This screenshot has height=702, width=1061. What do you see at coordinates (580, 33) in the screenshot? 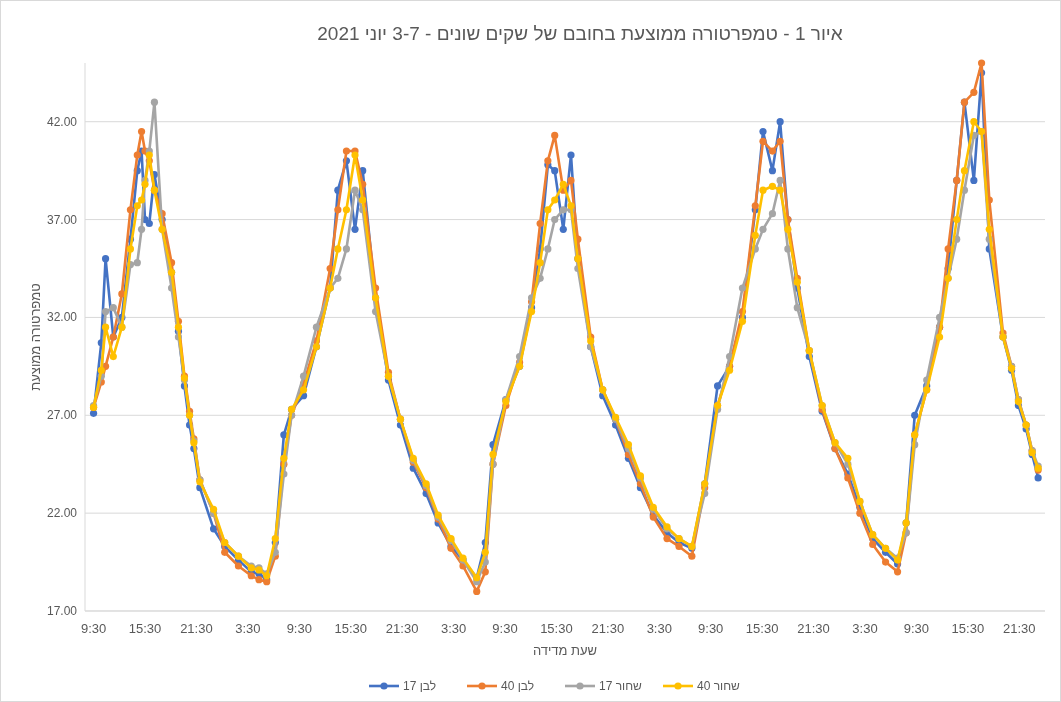
I see `chart-title: איור 1 - טמפרטורה ממוצעת בחובם של שקים שונים - 3-7 יוני 2021` at bounding box center [580, 33].